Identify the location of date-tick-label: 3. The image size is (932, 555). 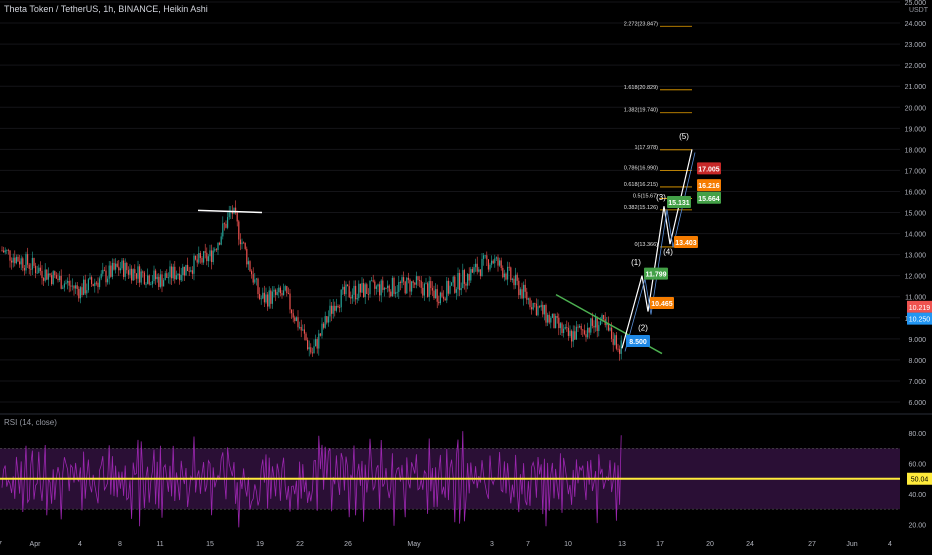
(492, 544).